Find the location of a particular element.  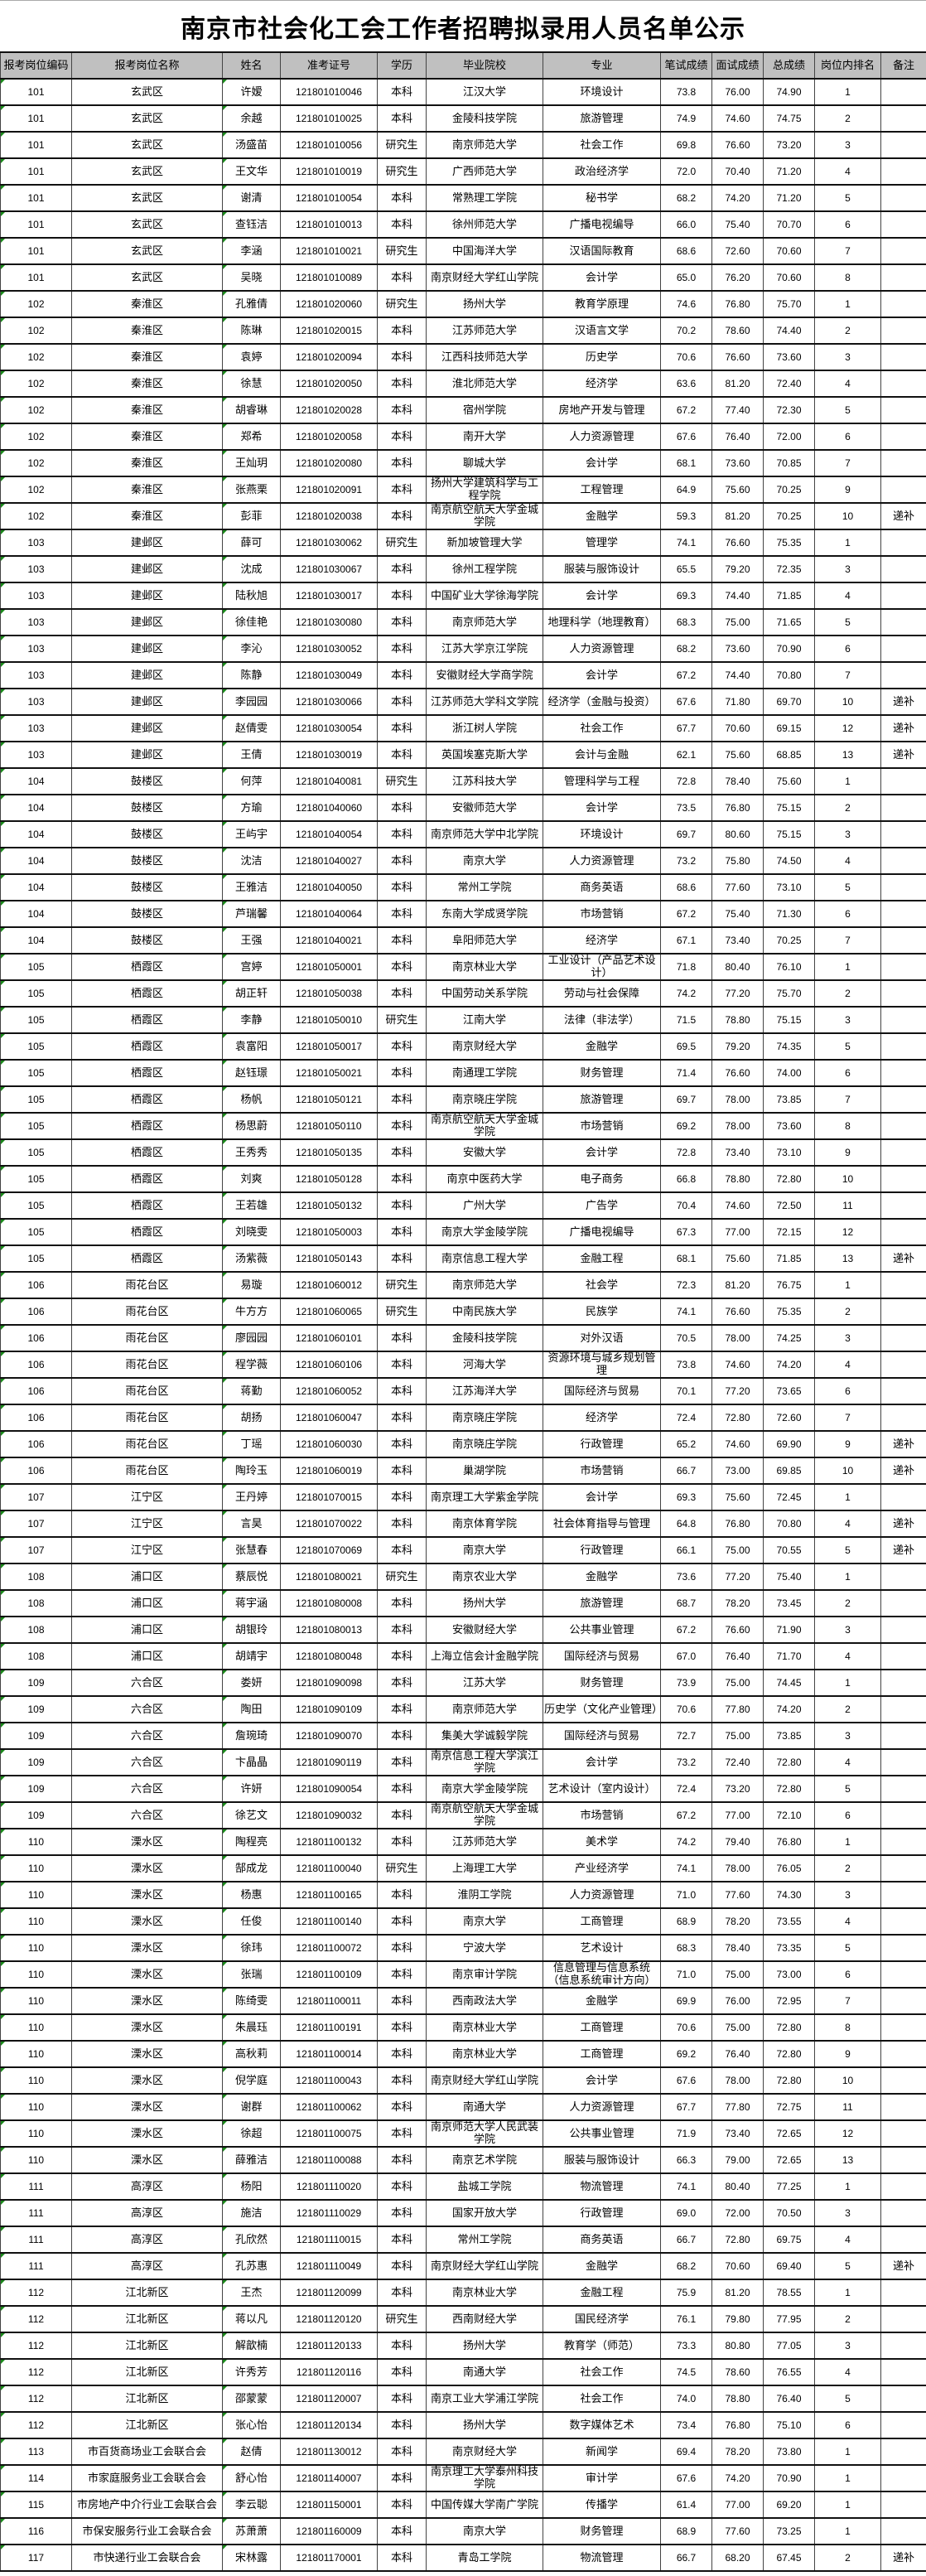

cell-rank: 7 is located at coordinates (847, 1418).